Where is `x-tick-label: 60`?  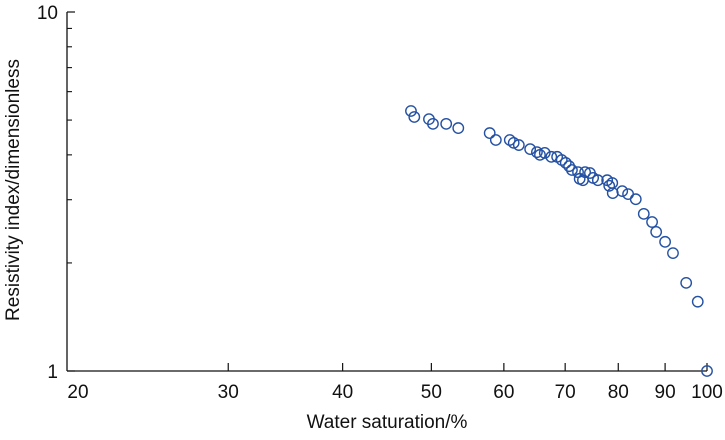
x-tick-label: 60 is located at coordinates (503, 392).